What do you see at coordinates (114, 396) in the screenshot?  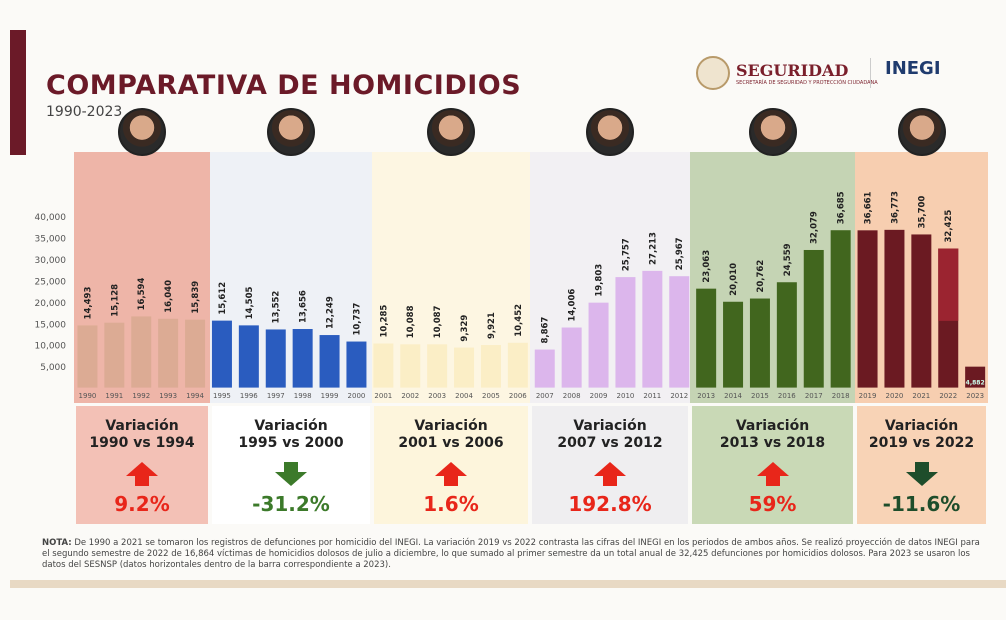 I see `x-tick-label: 1991` at bounding box center [114, 396].